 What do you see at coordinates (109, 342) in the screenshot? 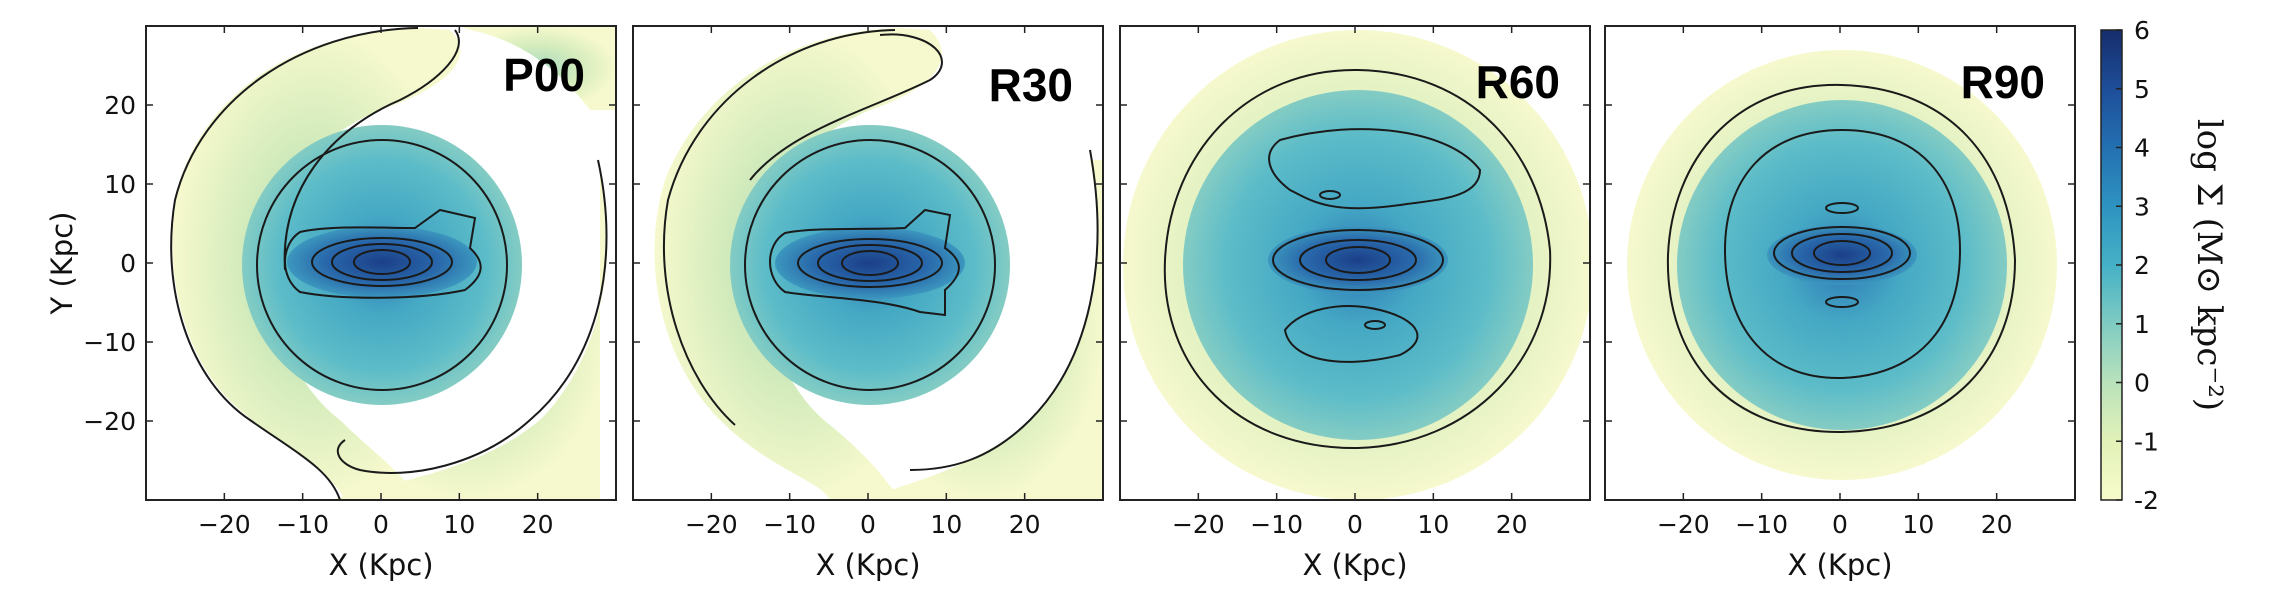
I see `y-tick-label: −10` at bounding box center [109, 342].